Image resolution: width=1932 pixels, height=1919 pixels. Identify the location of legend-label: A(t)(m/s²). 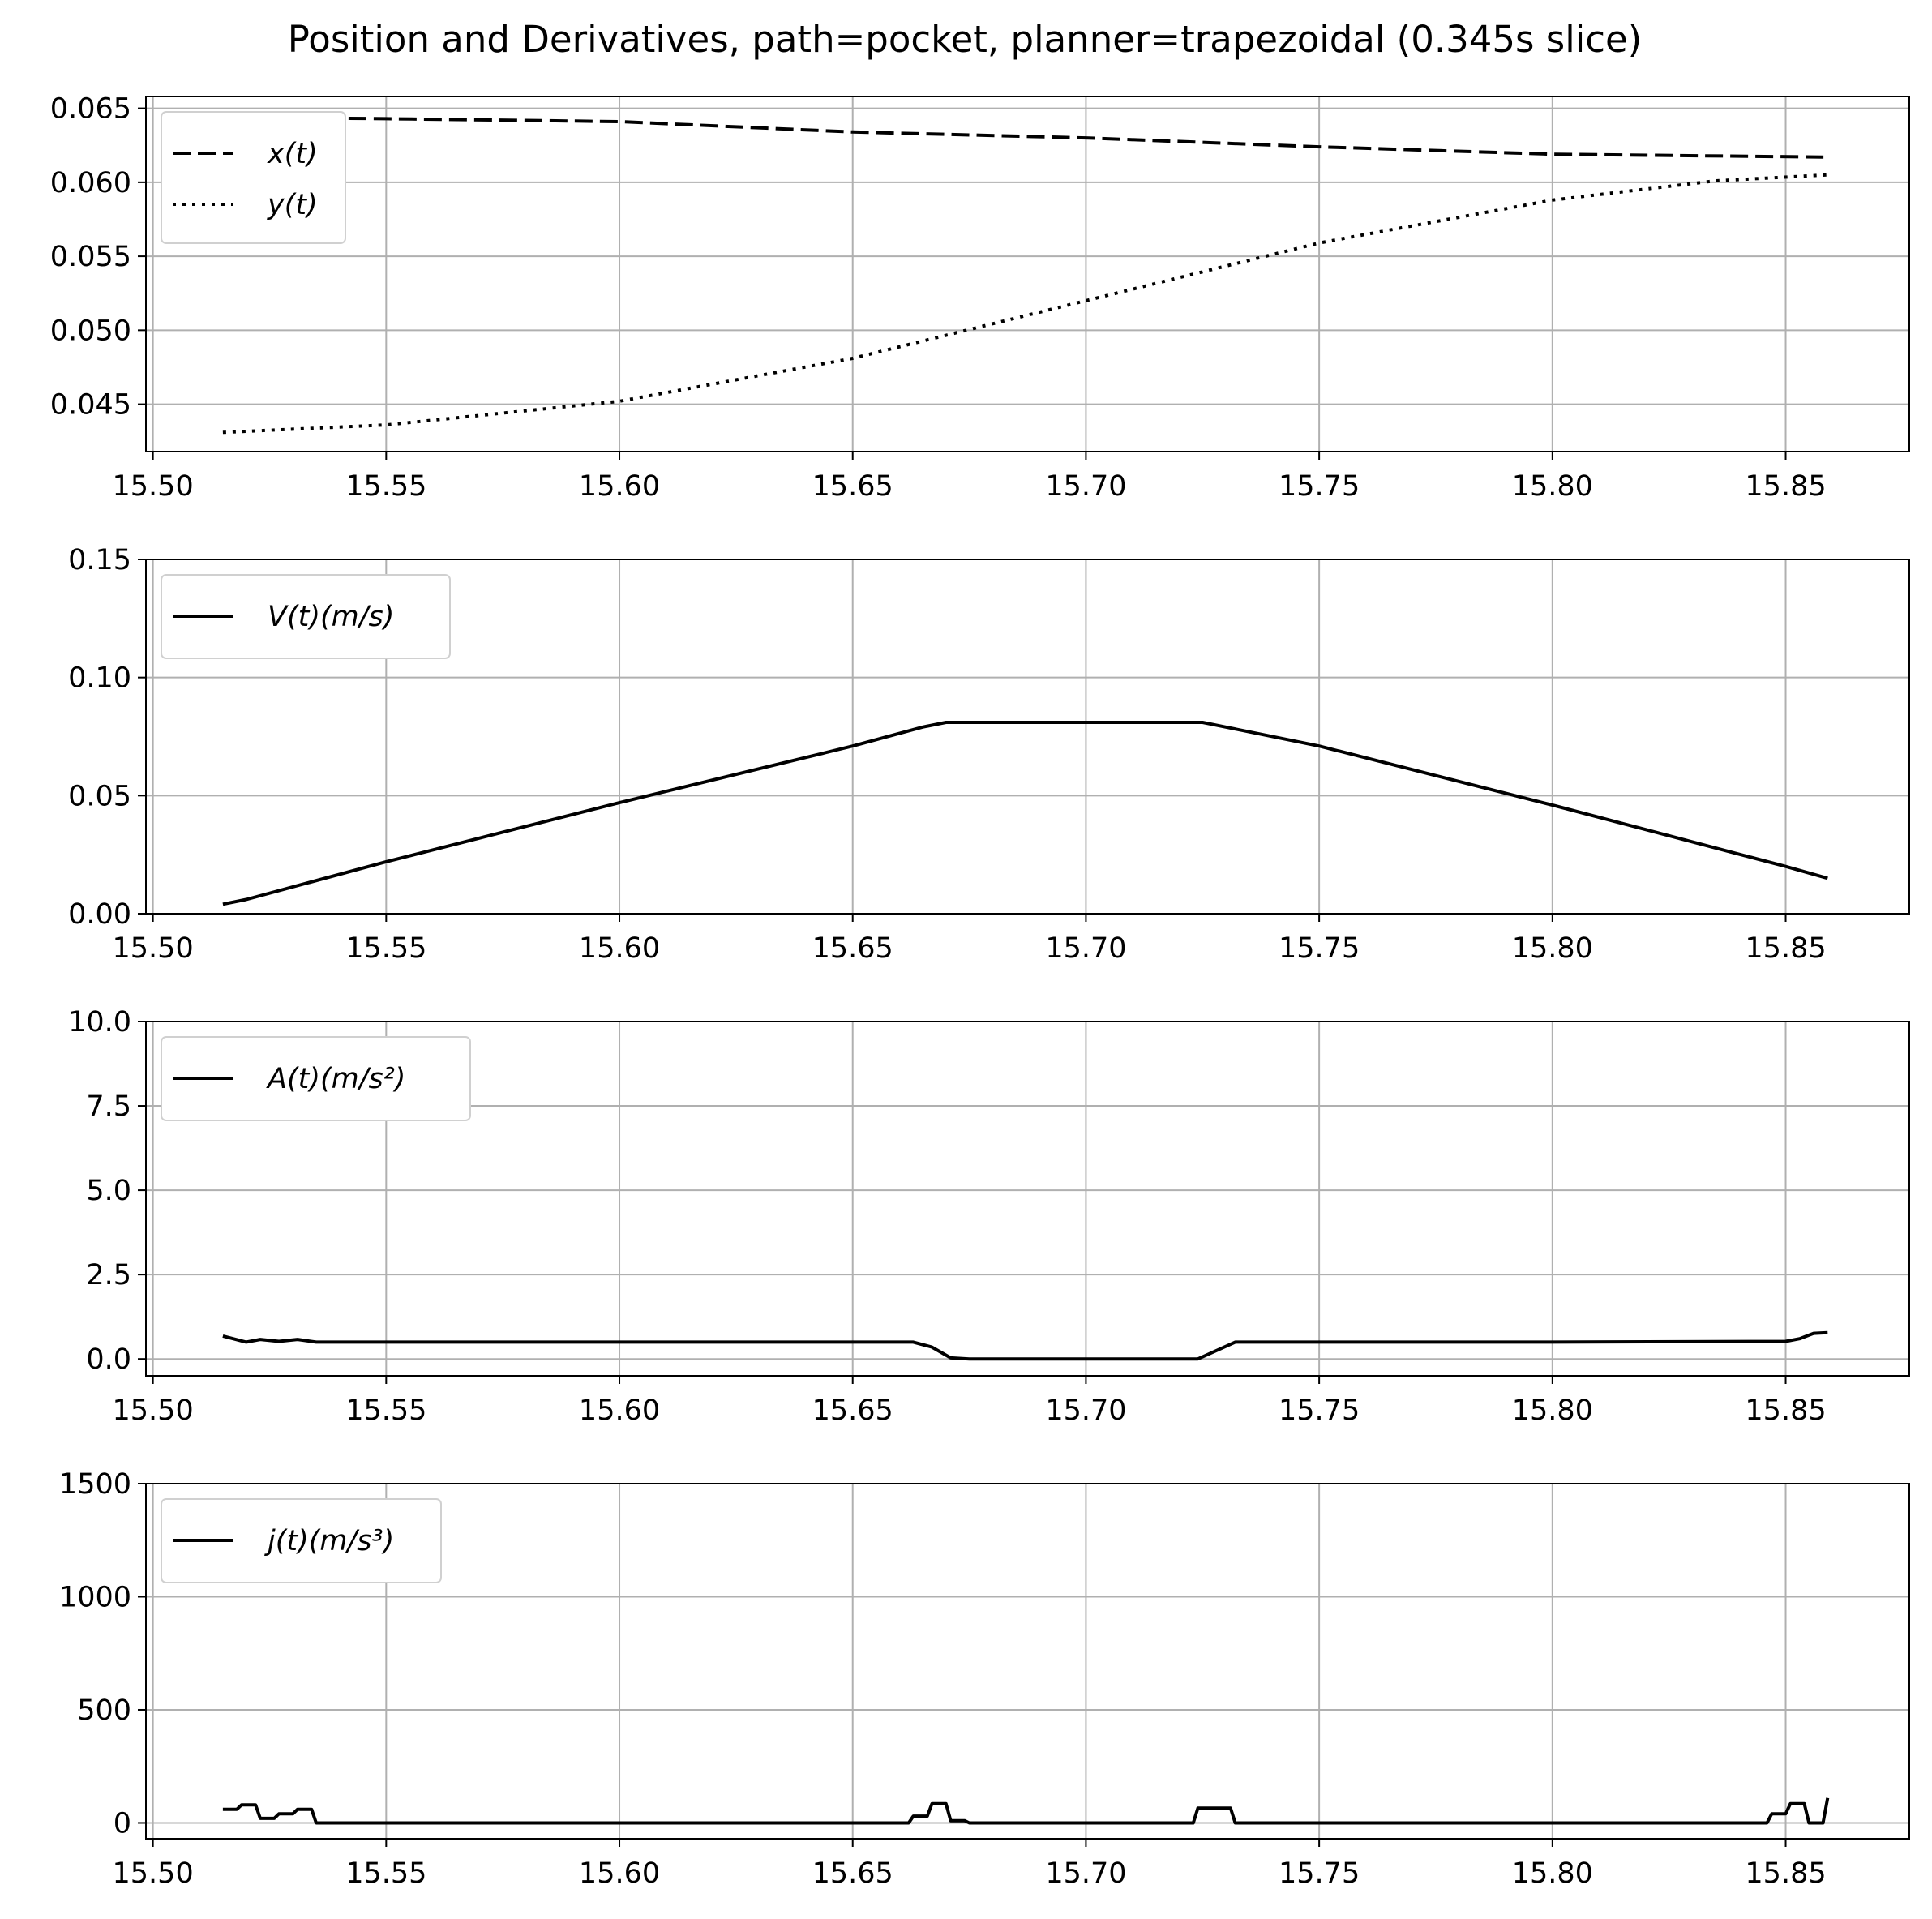
(335, 1079).